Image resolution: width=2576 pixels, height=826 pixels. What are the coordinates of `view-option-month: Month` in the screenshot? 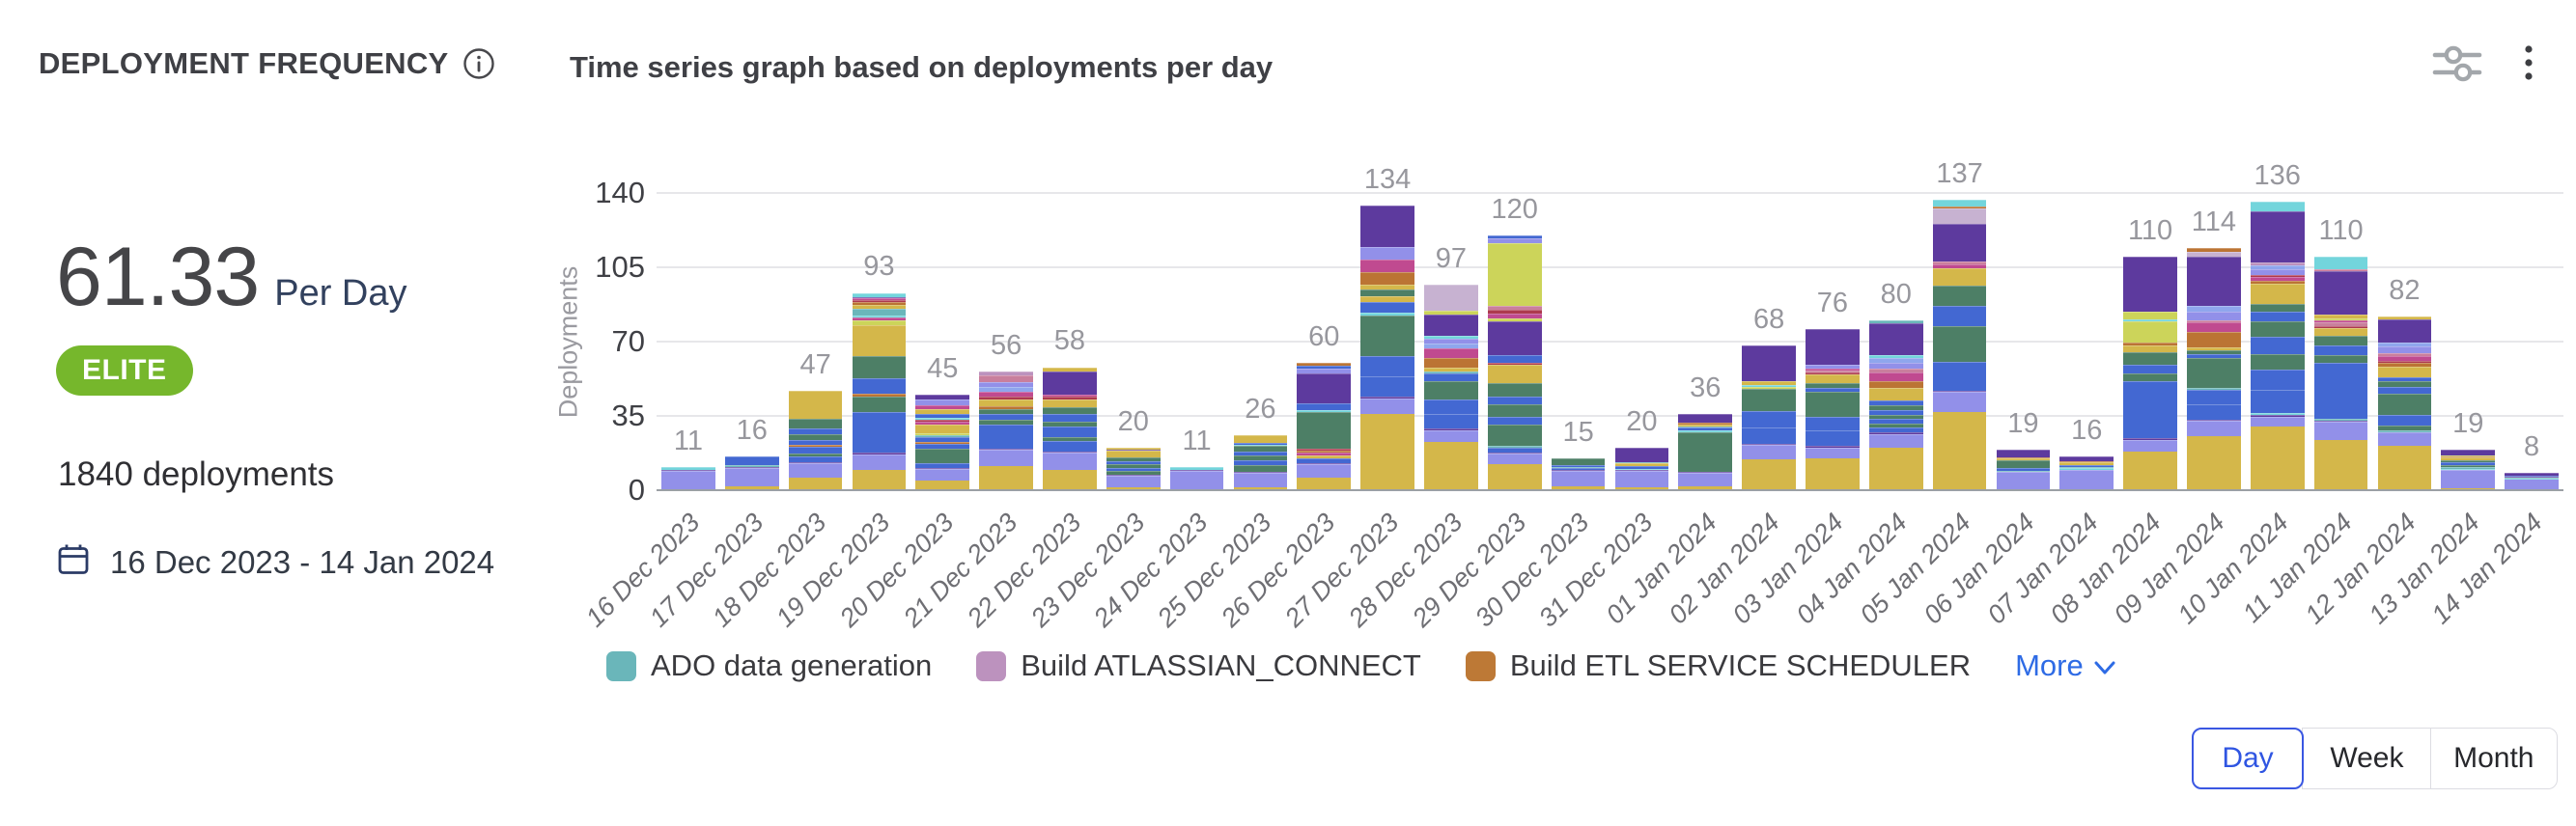 It's located at (2494, 758).